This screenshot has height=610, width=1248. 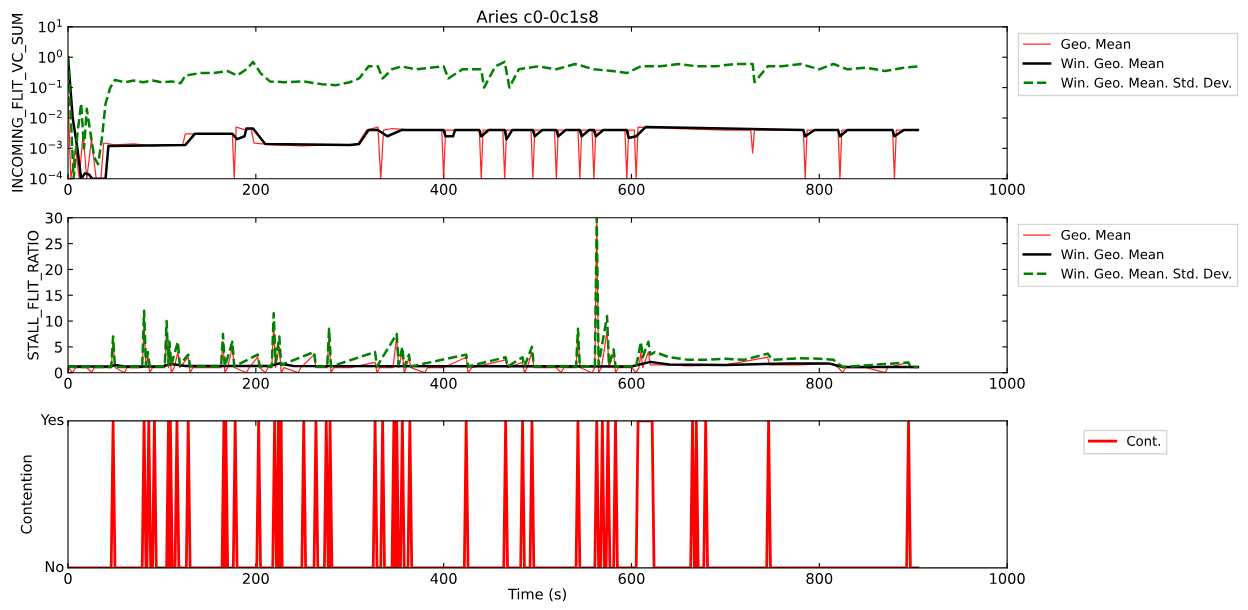 I want to click on y-axis-title: INCOMING_FLIT_VC_SUM, so click(x=19, y=103).